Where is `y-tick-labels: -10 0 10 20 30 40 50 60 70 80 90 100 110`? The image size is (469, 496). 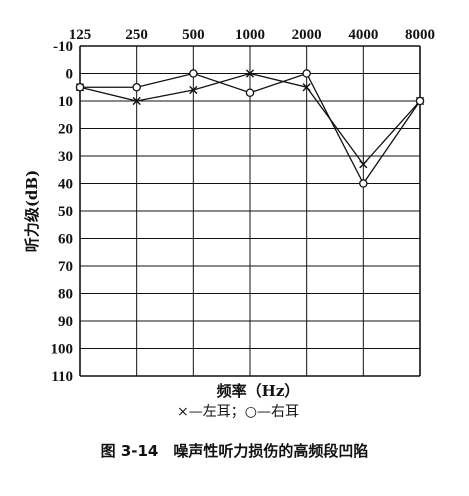 y-tick-labels: -10 0 10 20 30 40 50 60 70 80 90 100 110 is located at coordinates (62, 212).